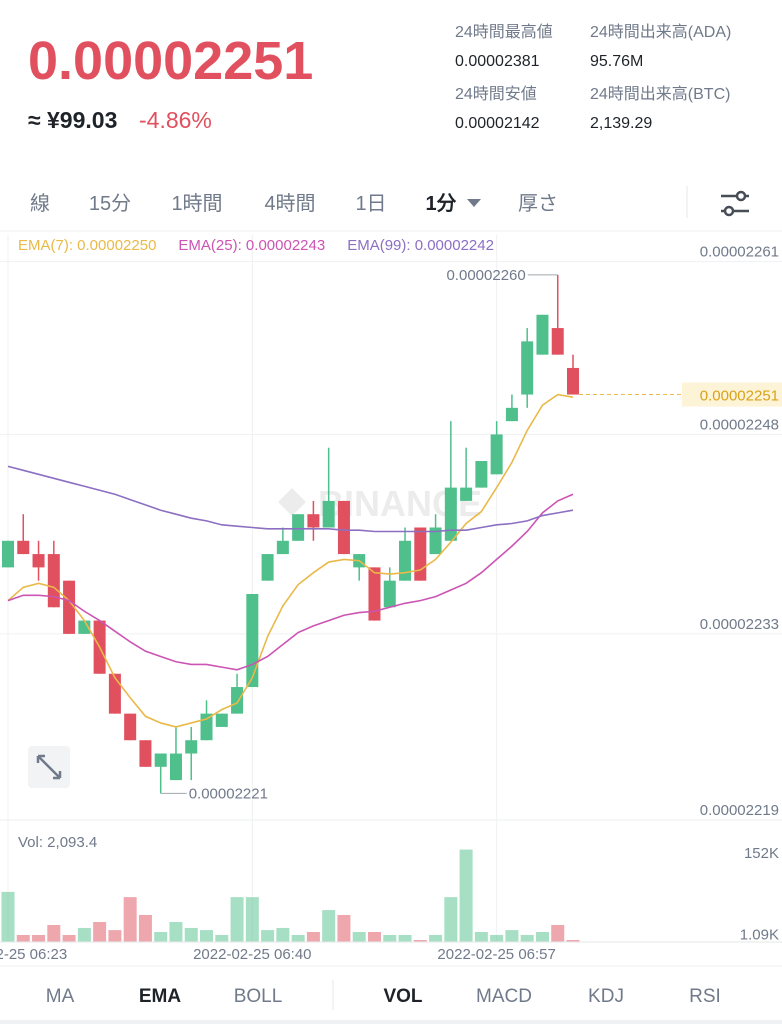 The height and width of the screenshot is (1024, 782). I want to click on stat-label: 24時間最高値, so click(504, 32).